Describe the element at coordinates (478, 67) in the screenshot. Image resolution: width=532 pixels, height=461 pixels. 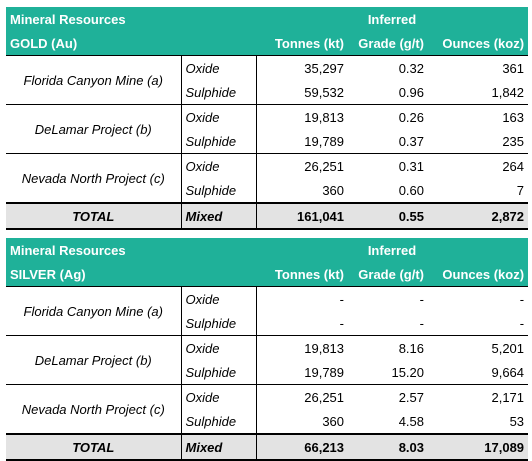
I see `ounces-value: 361` at that location.